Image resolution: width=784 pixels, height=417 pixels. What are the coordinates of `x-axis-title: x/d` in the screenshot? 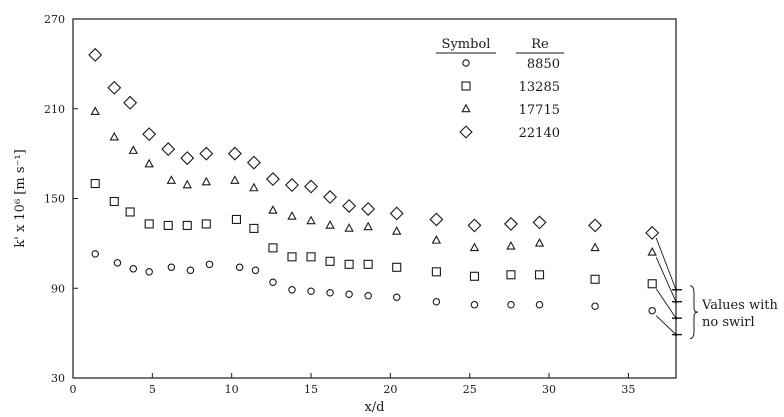 It's located at (374, 407).